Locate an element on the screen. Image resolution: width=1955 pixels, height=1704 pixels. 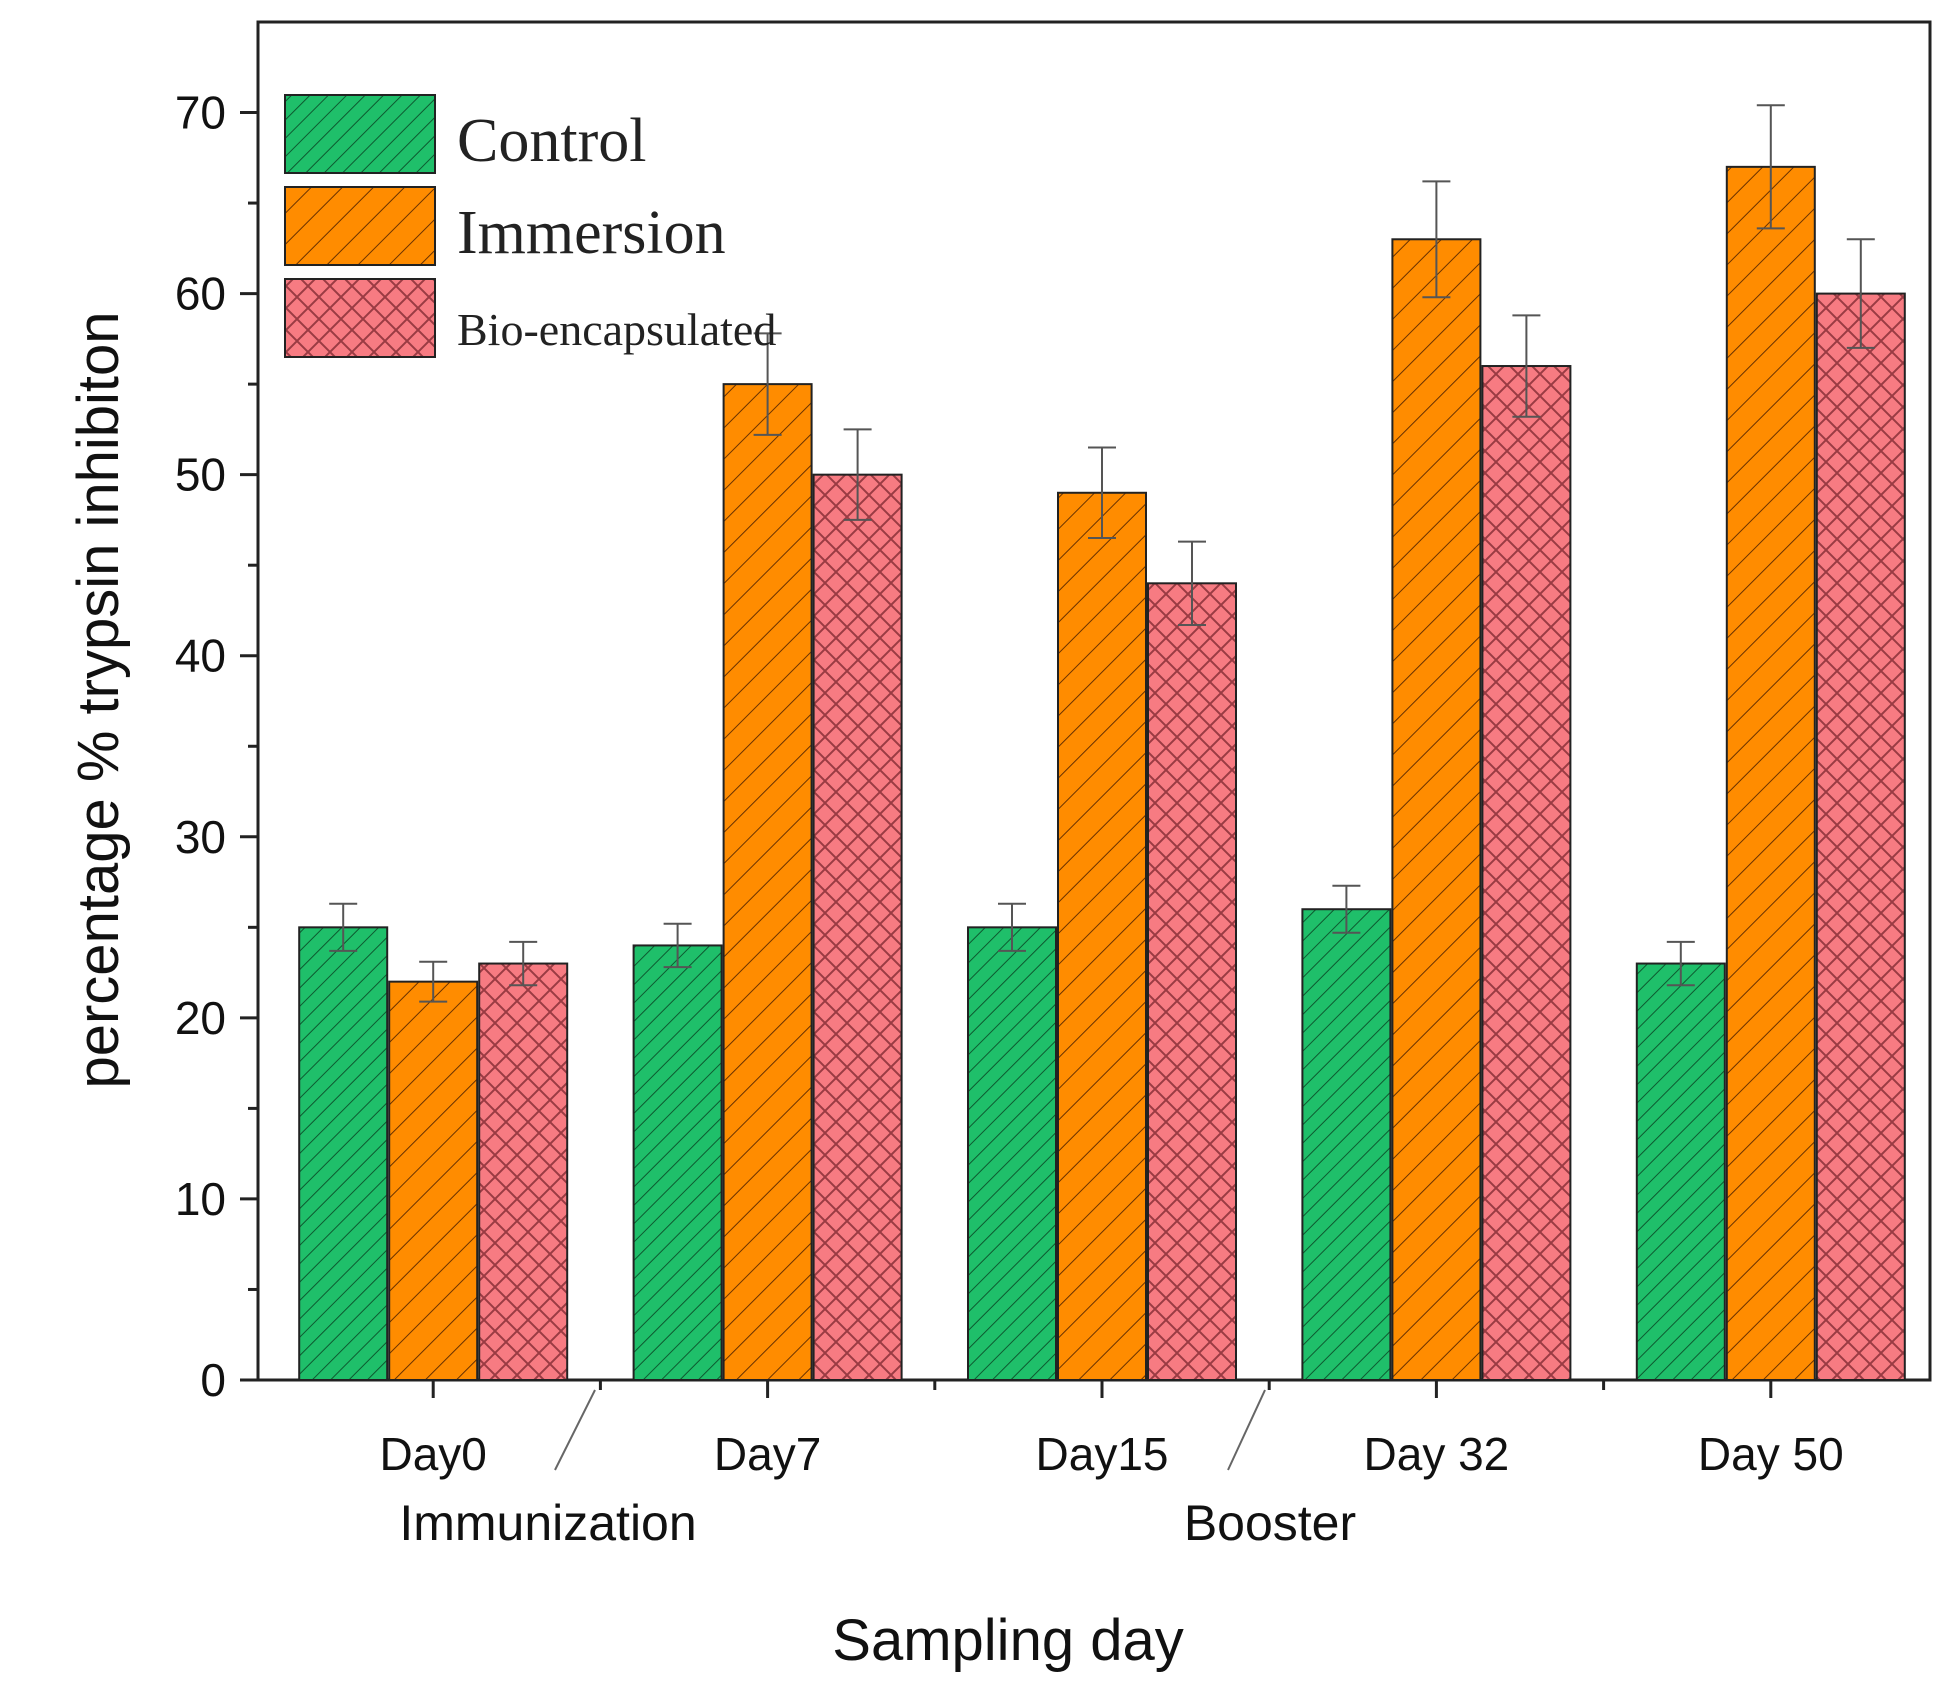
annotation-immunization: Immunization is located at coordinates (547, 1523).